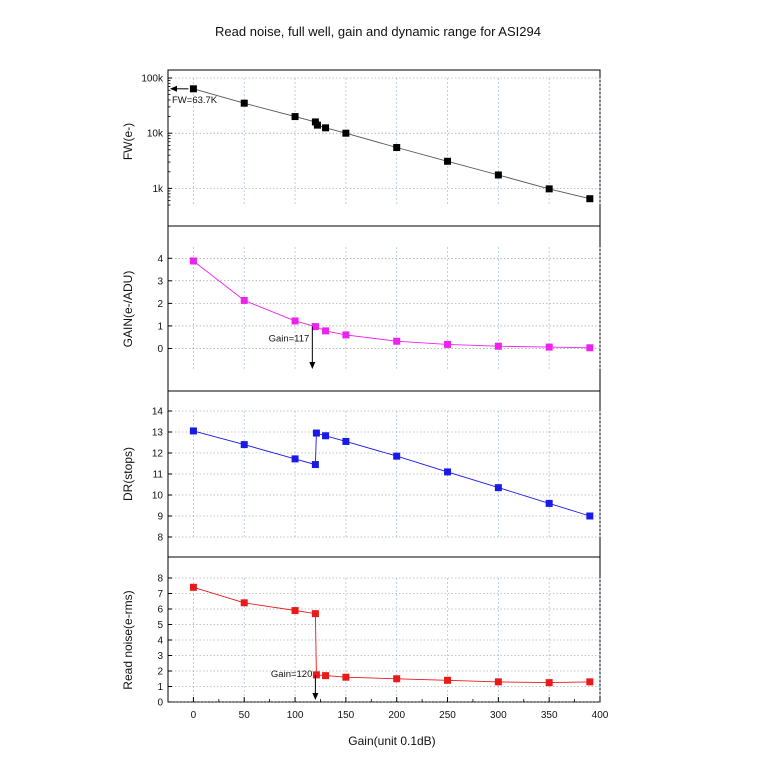 This screenshot has width=768, height=768. Describe the element at coordinates (391, 144) in the screenshot. I see `series-line-fw` at that location.